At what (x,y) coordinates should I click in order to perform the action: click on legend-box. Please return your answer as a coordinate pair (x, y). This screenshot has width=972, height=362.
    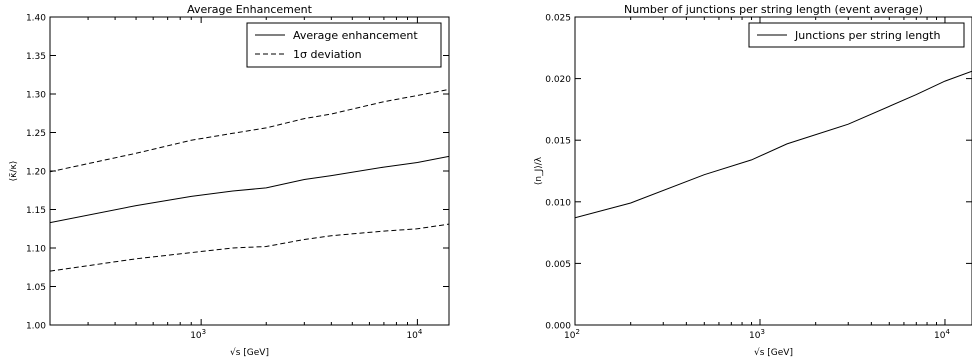
    Looking at the image, I should click on (344, 45).